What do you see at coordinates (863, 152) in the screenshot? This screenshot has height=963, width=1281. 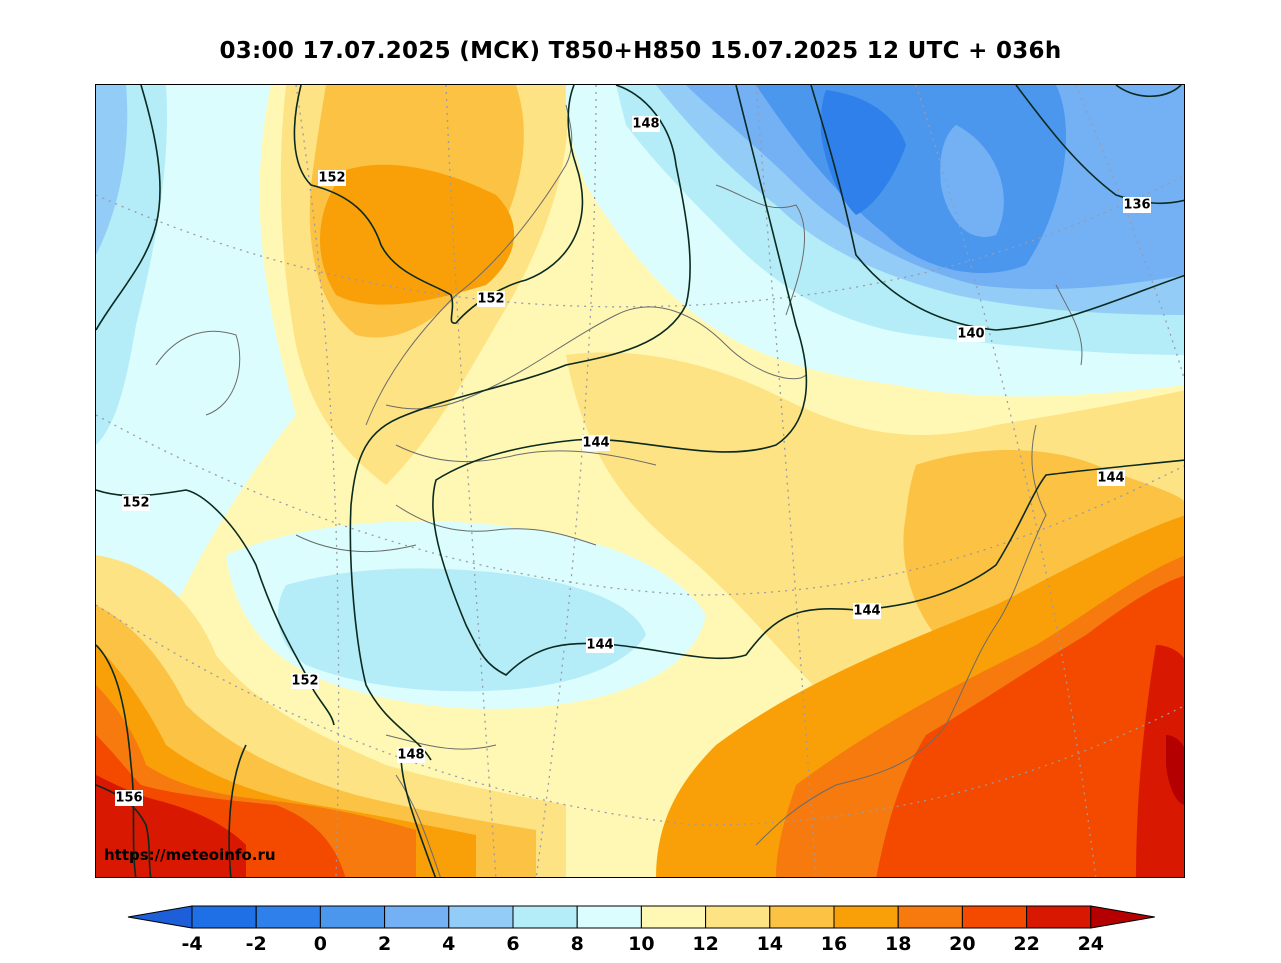 I see `field-east-m2` at bounding box center [863, 152].